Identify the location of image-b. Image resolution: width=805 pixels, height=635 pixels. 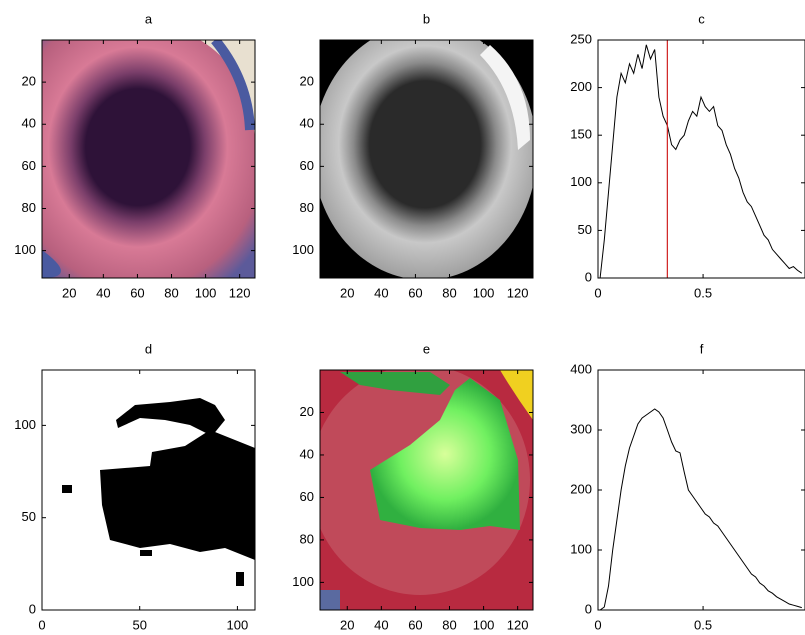
(426, 159).